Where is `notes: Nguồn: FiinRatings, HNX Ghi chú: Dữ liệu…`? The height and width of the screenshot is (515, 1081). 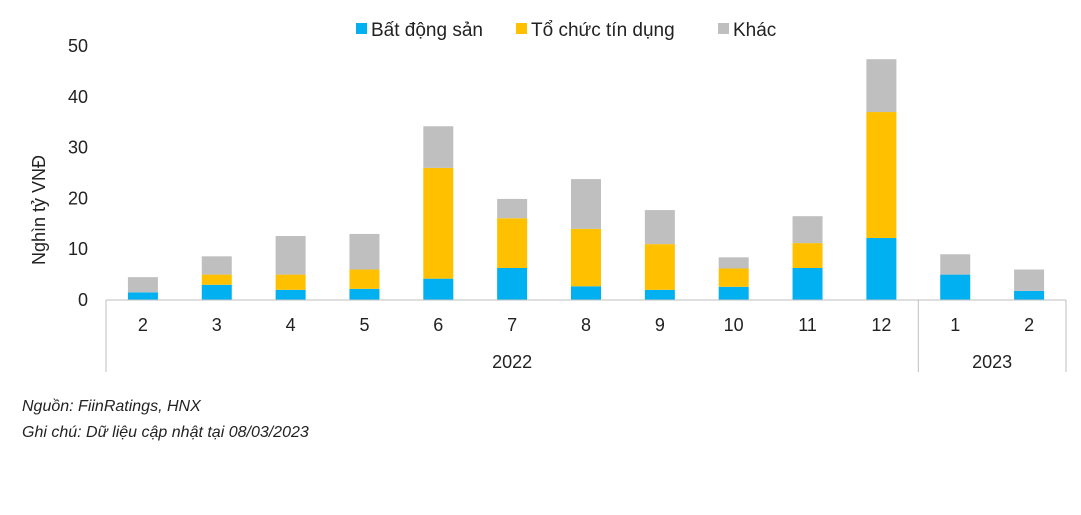
notes: Nguồn: FiinRatings, HNX Ghi chú: Dữ liệu… is located at coordinates (165, 420).